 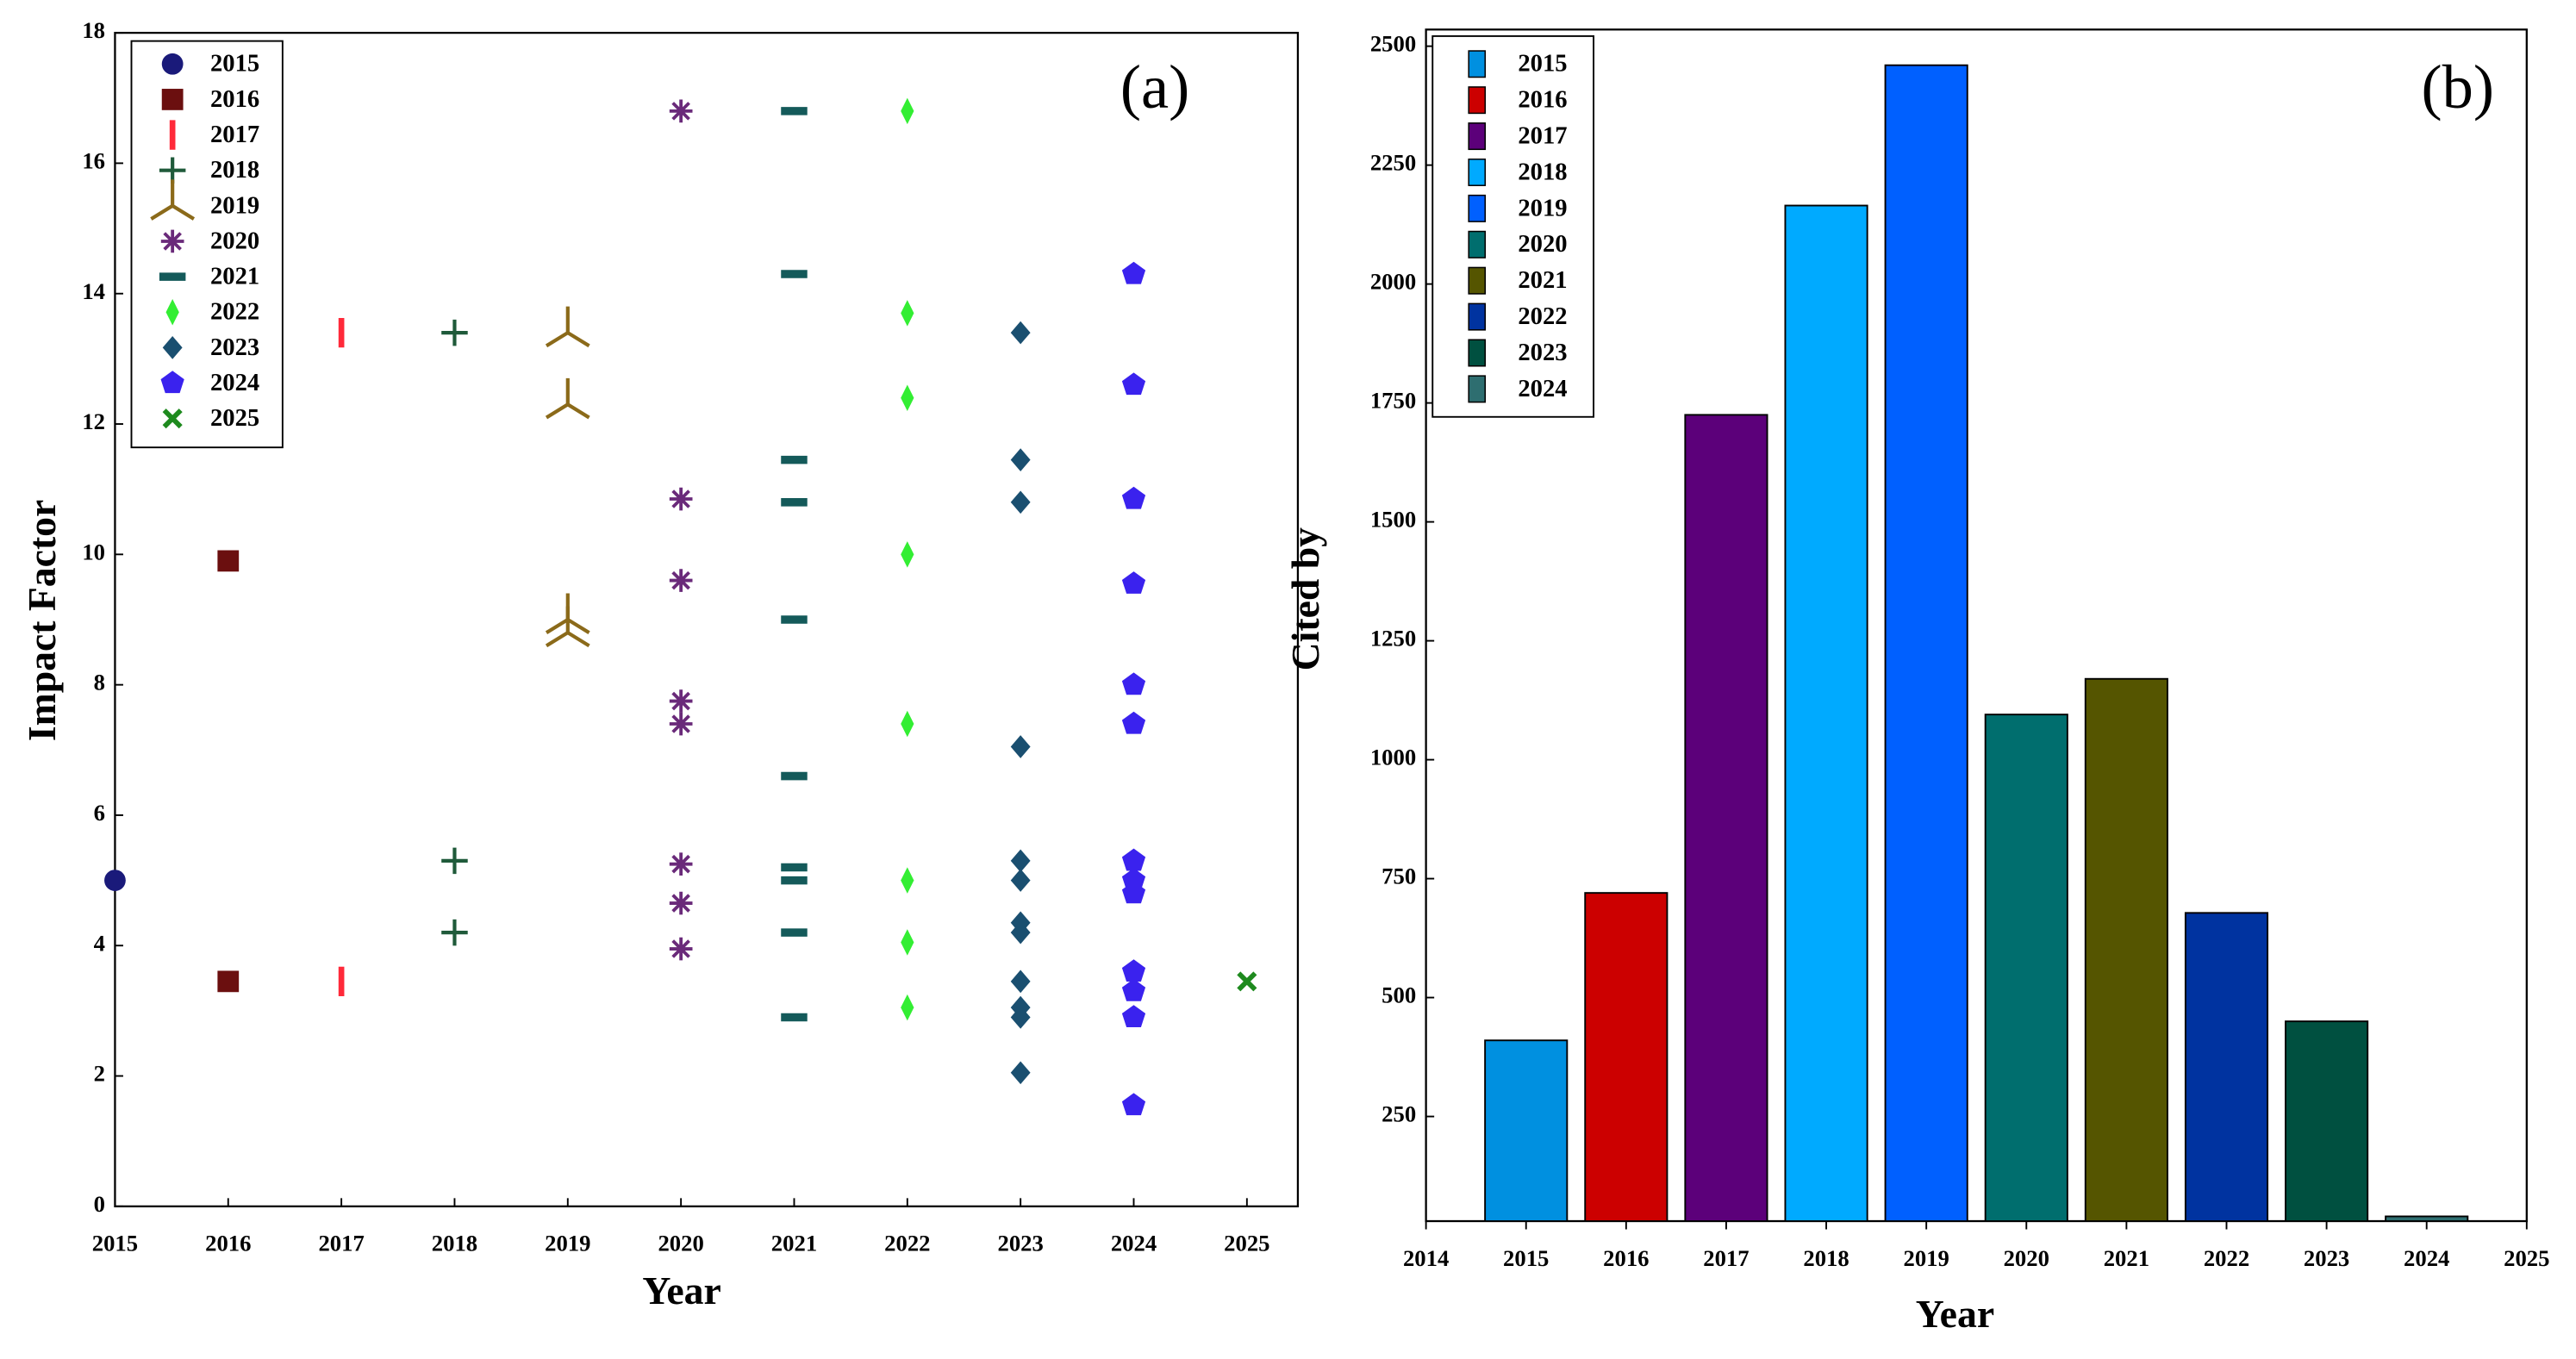 What do you see at coordinates (207, 245) in the screenshot?
I see `legend-box` at bounding box center [207, 245].